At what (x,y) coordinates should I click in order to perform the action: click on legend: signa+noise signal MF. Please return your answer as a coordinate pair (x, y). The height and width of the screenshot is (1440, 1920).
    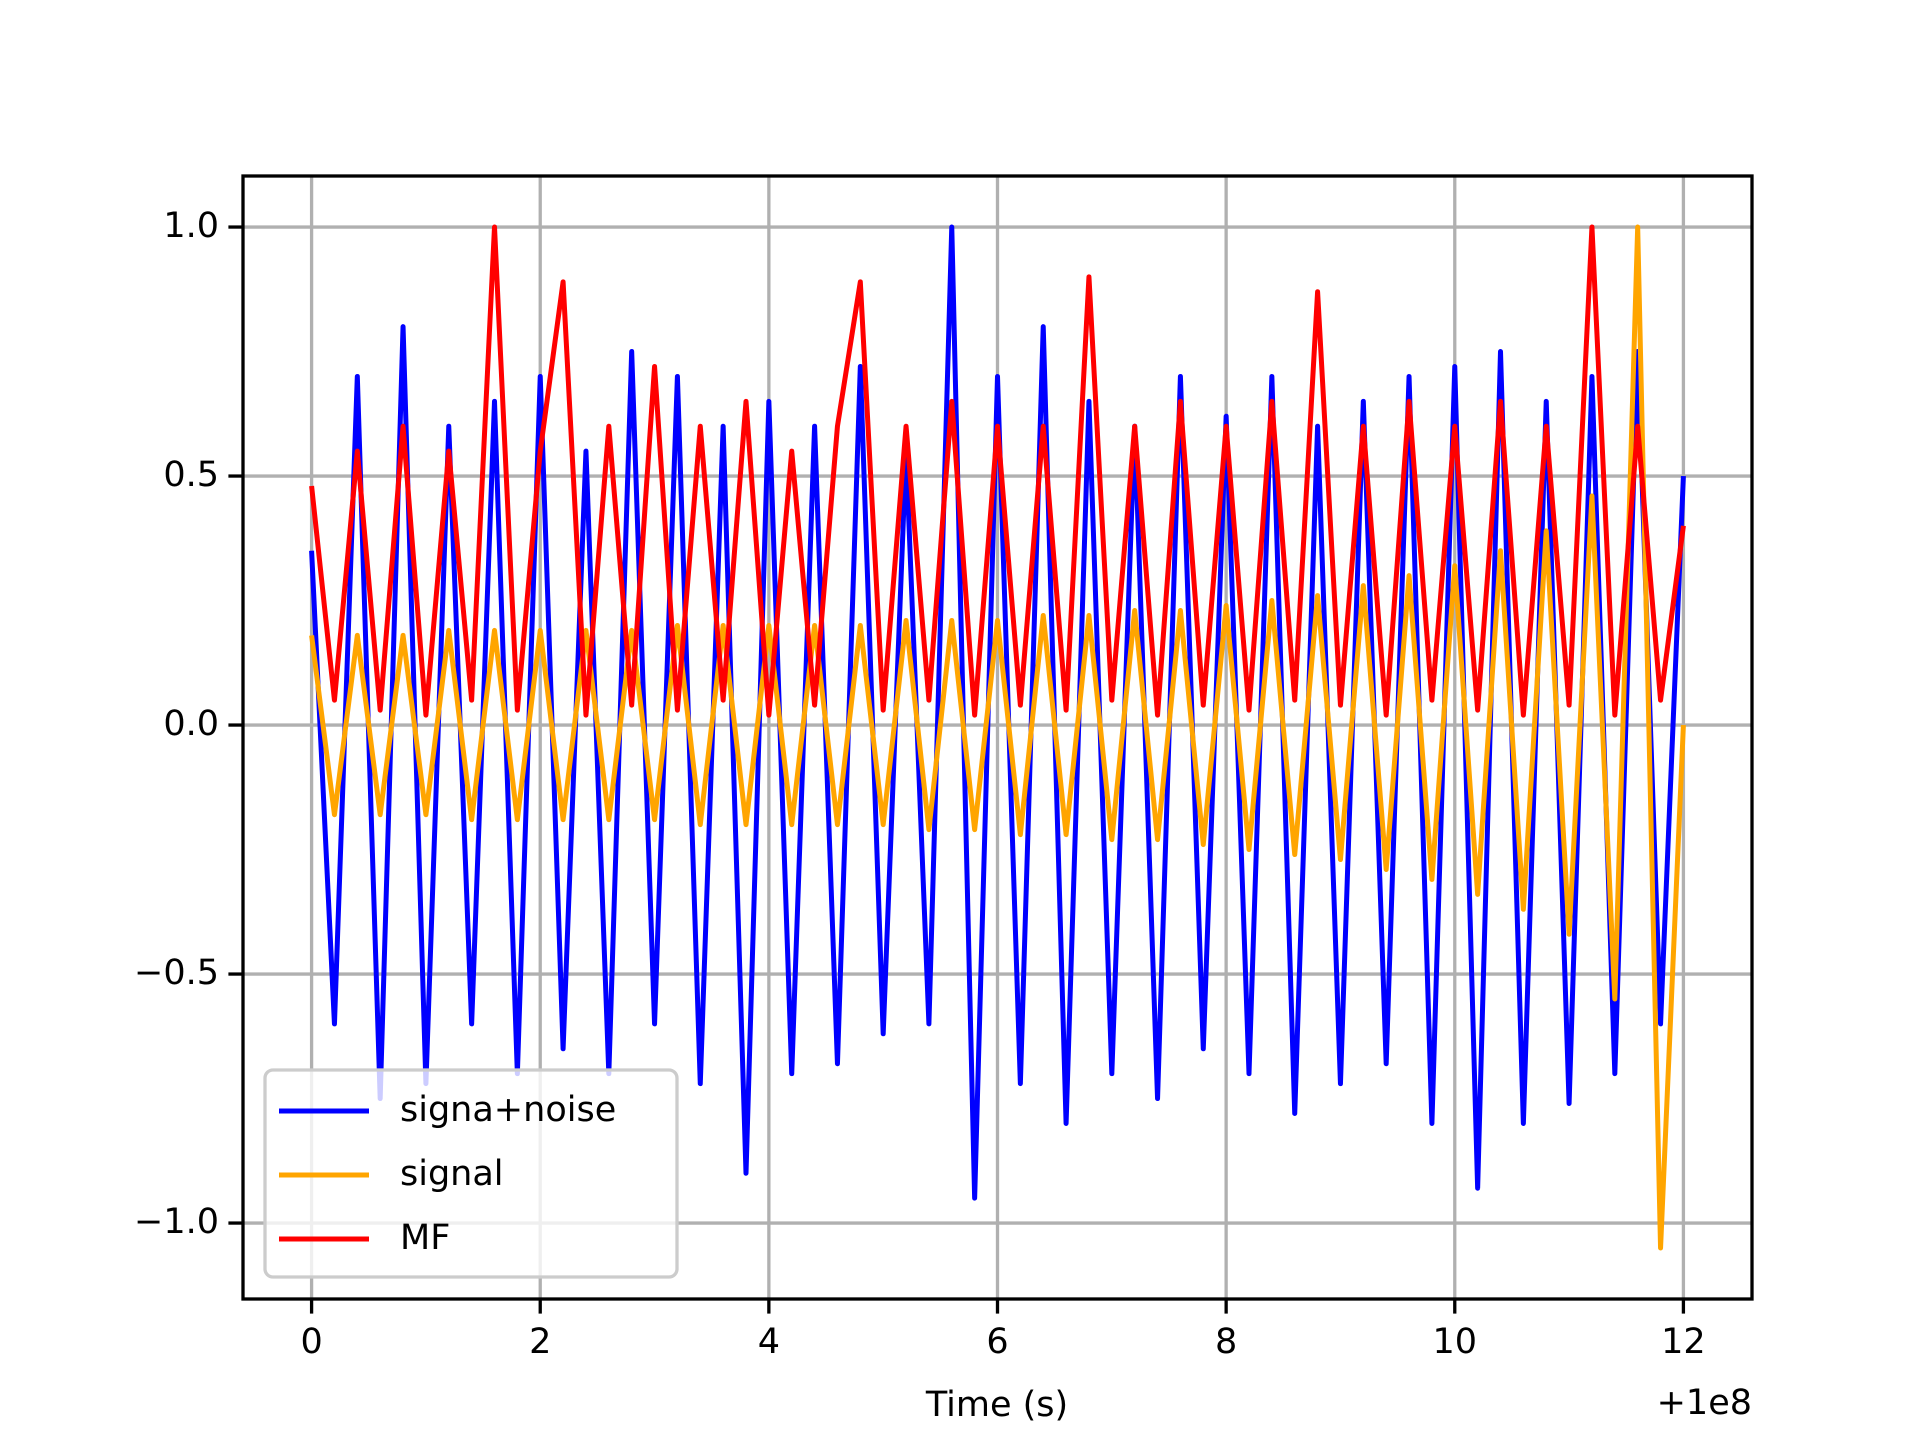
    Looking at the image, I should click on (471, 1173).